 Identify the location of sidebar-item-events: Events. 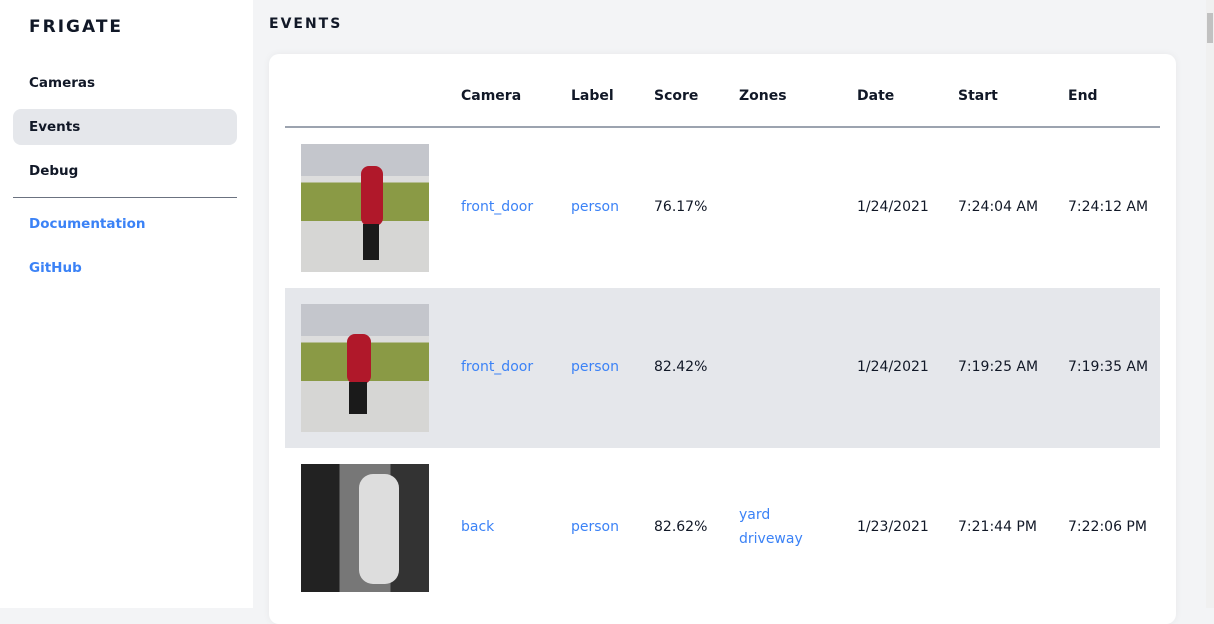
(125, 127).